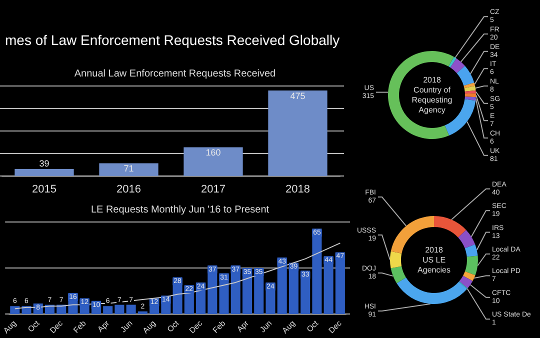  Describe the element at coordinates (172, 40) in the screenshot. I see `chart-title: mes of Law Enforcement Requests Received Globally` at that location.